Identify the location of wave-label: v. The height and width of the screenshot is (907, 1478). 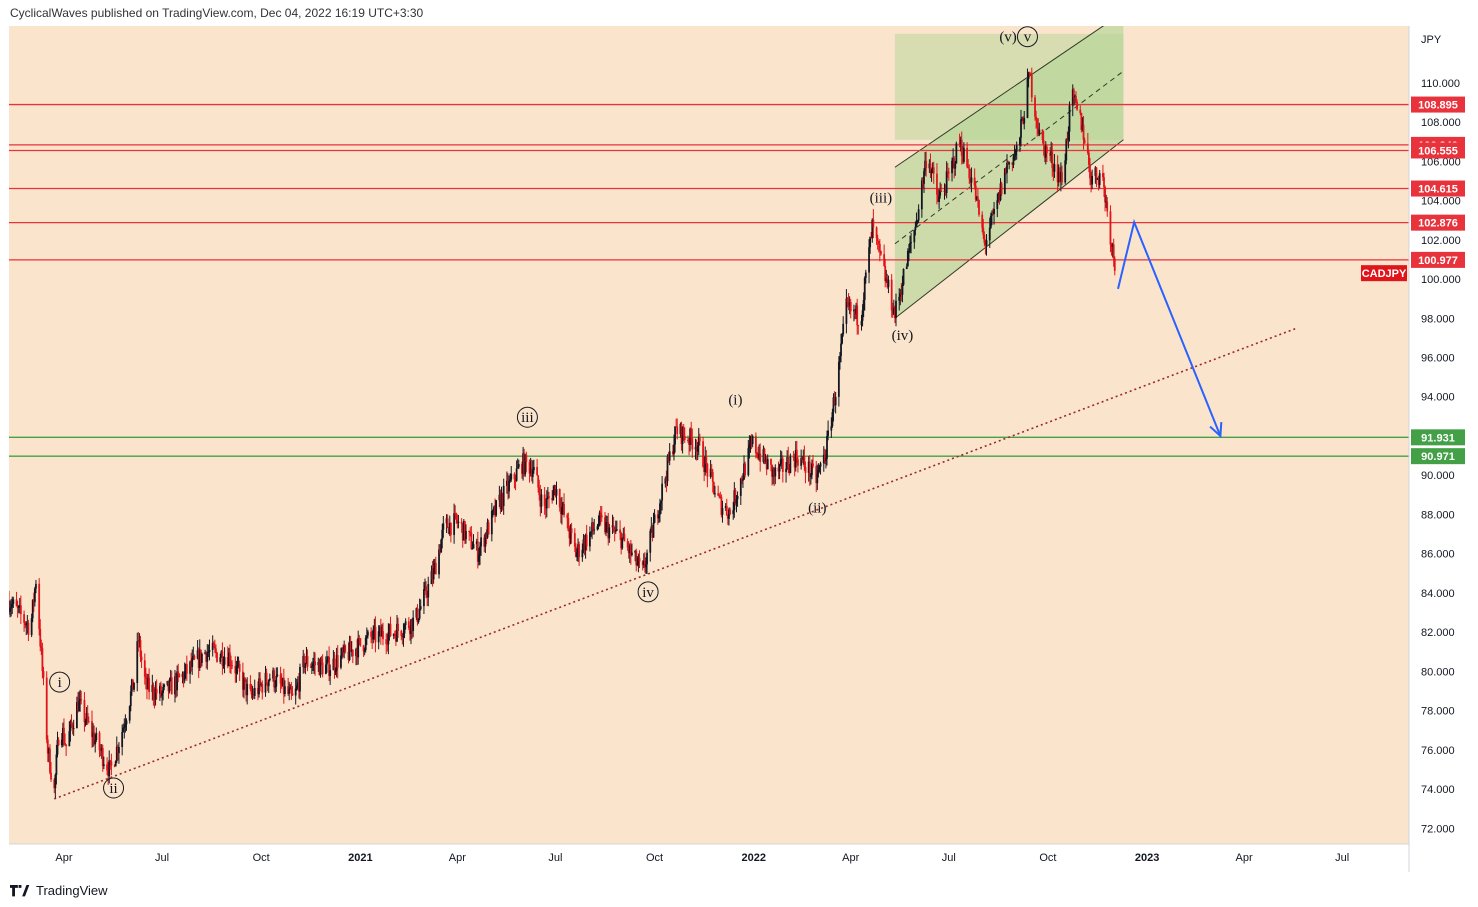
(1028, 38).